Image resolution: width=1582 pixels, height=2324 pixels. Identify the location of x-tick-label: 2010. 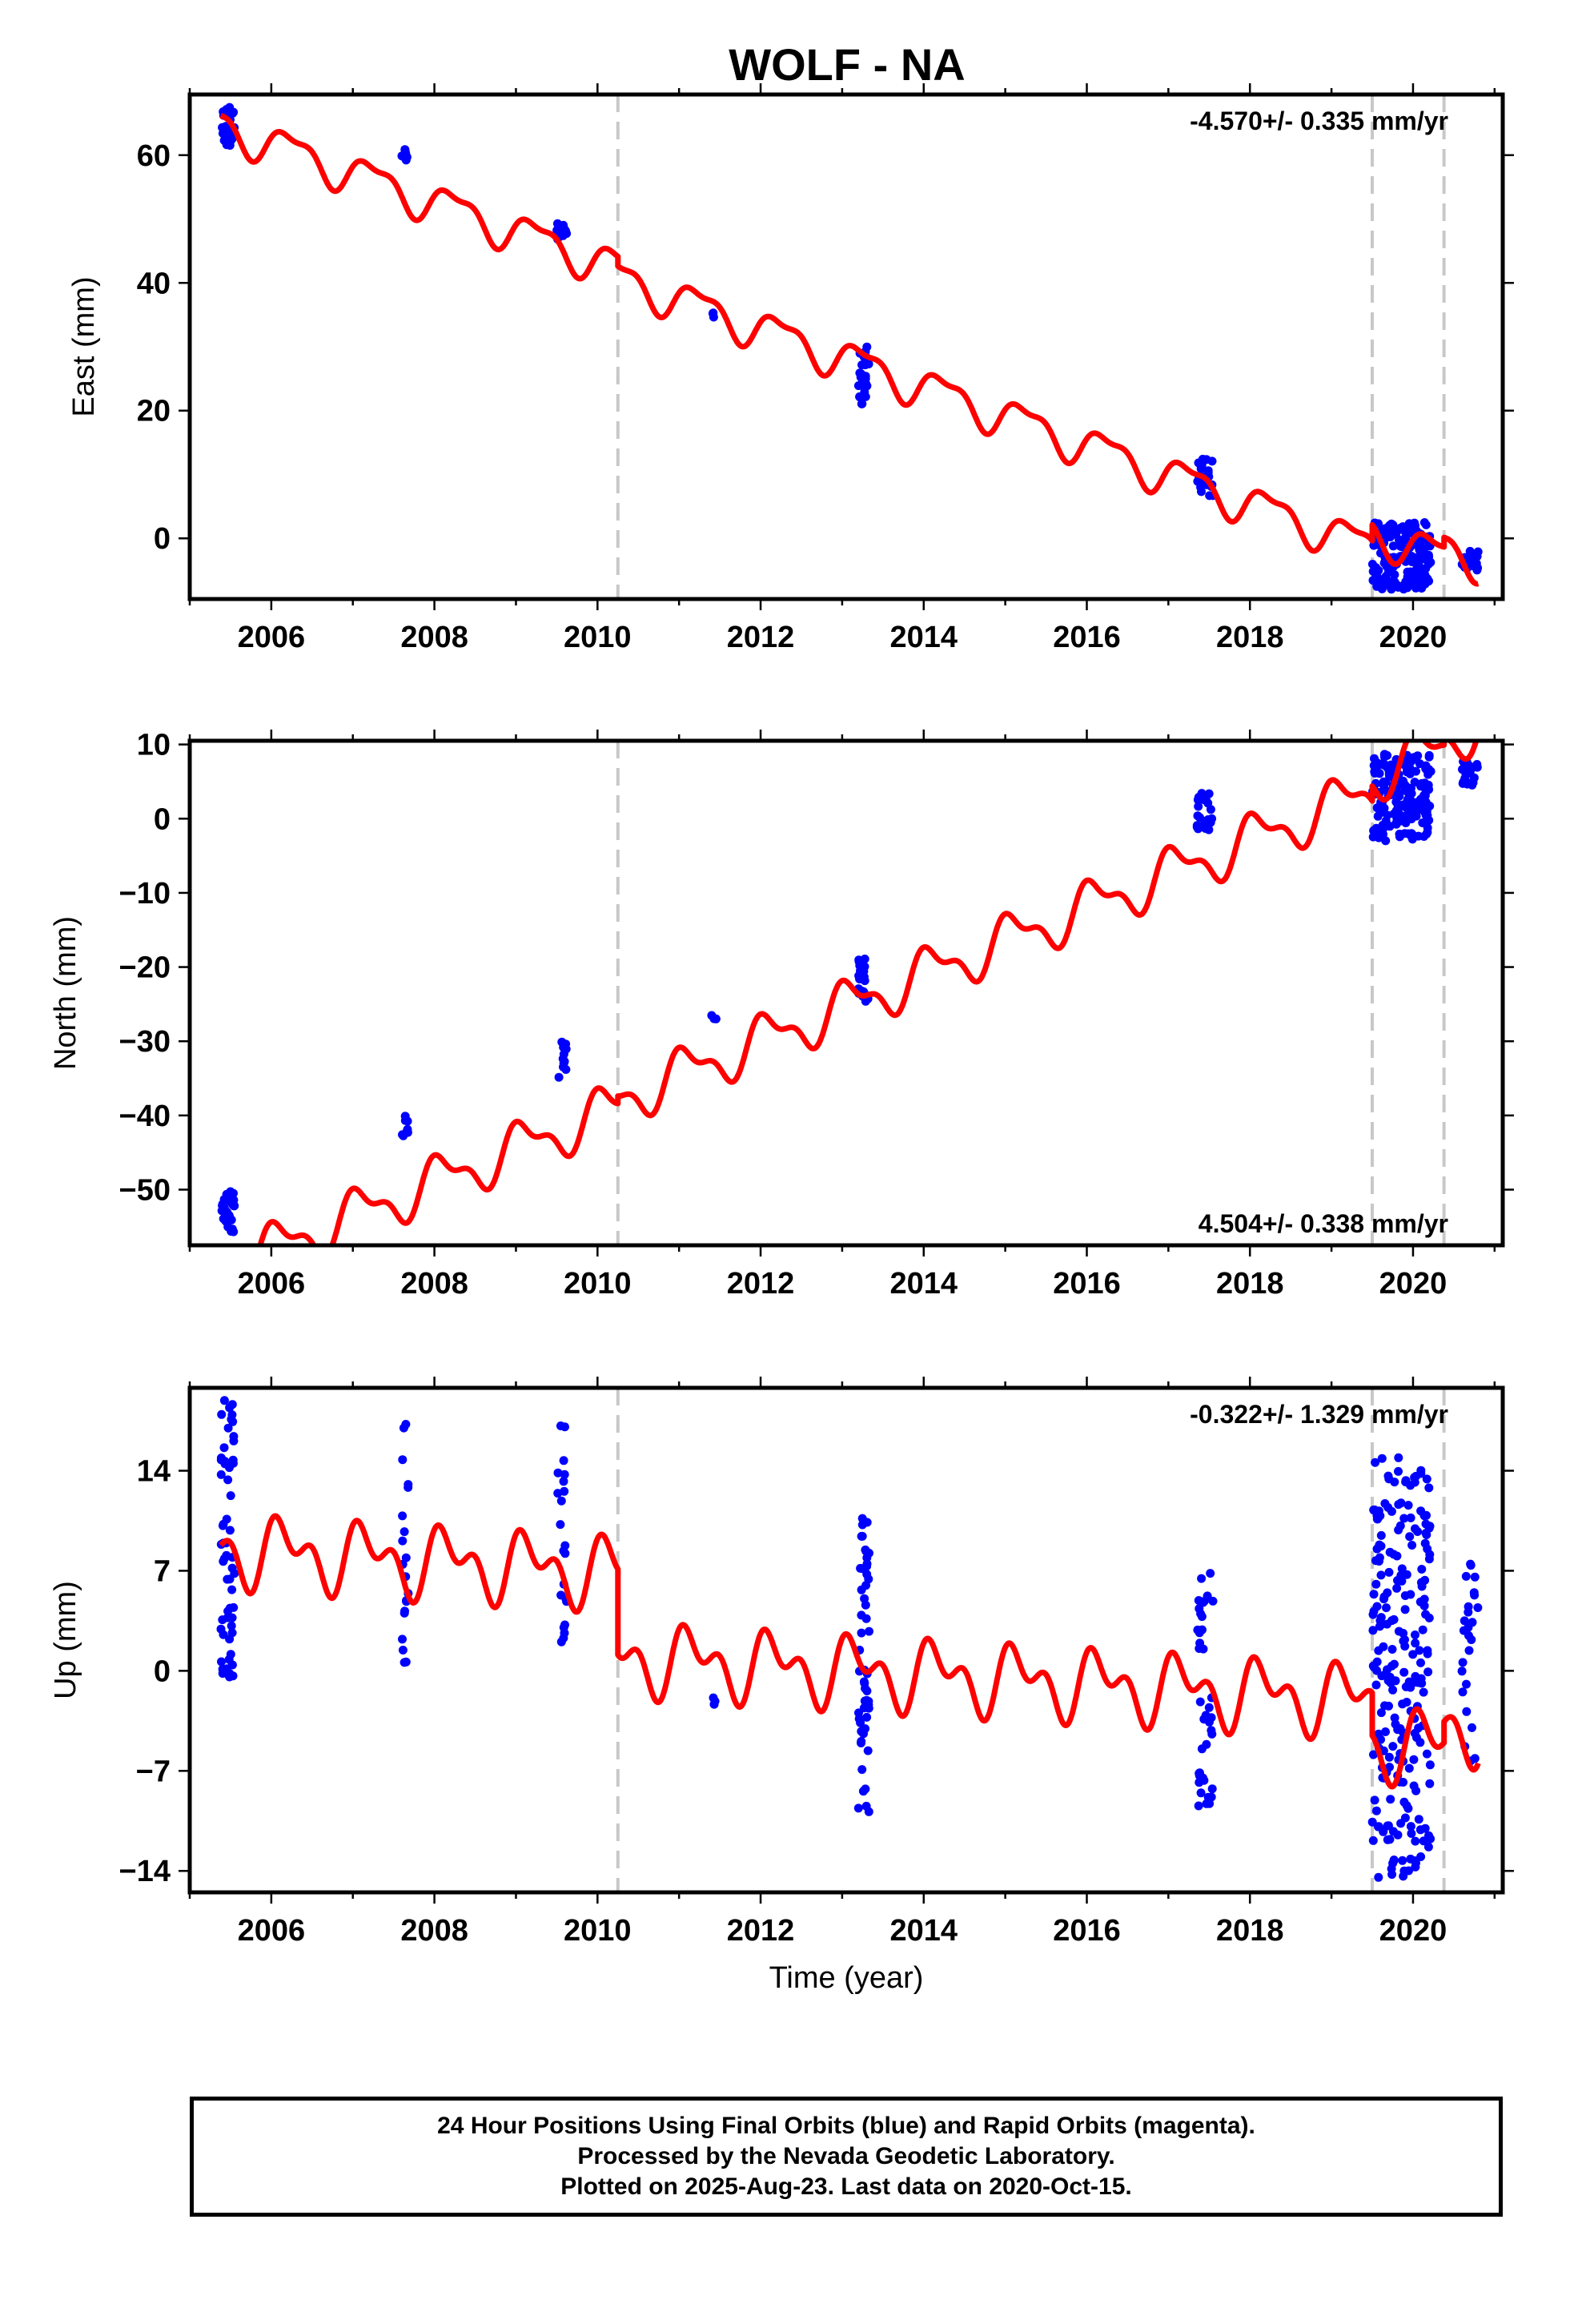
(598, 1931).